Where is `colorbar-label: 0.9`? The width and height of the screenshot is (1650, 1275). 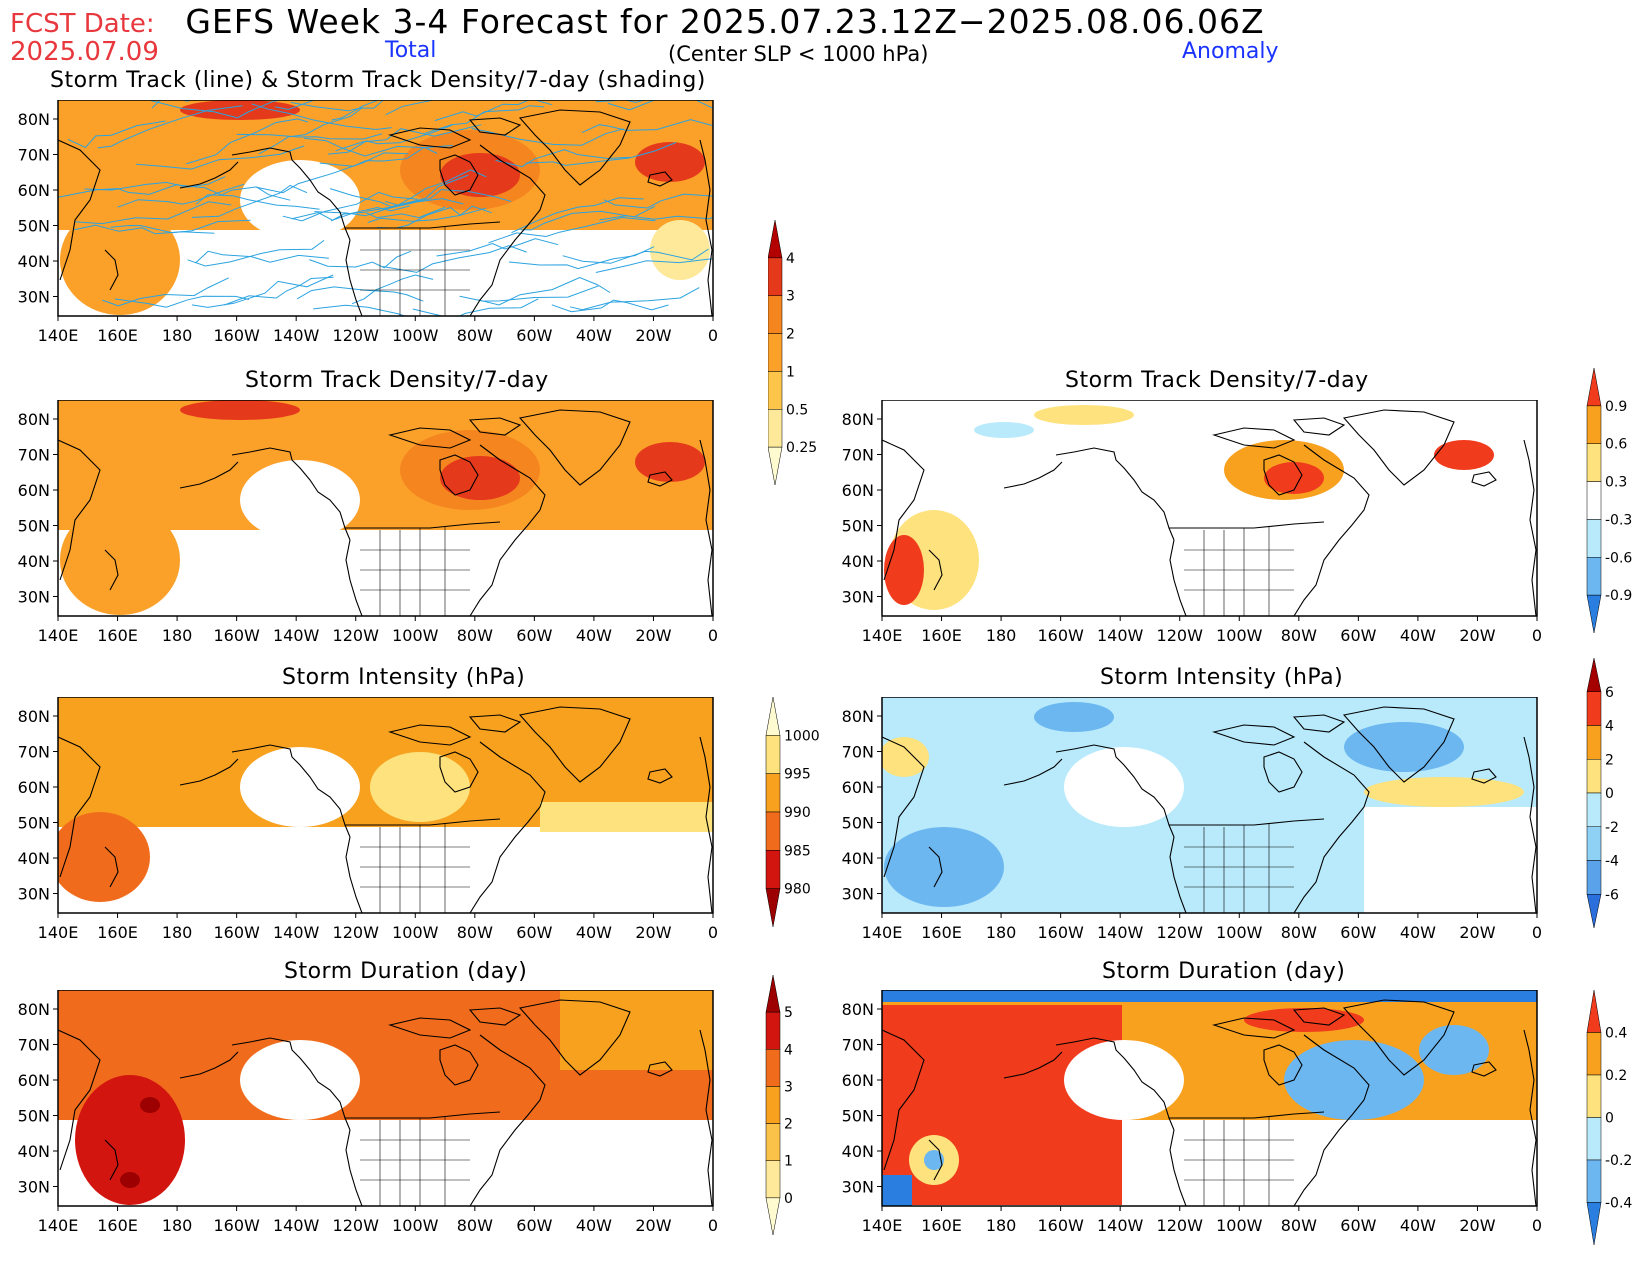 colorbar-label: 0.9 is located at coordinates (1616, 407).